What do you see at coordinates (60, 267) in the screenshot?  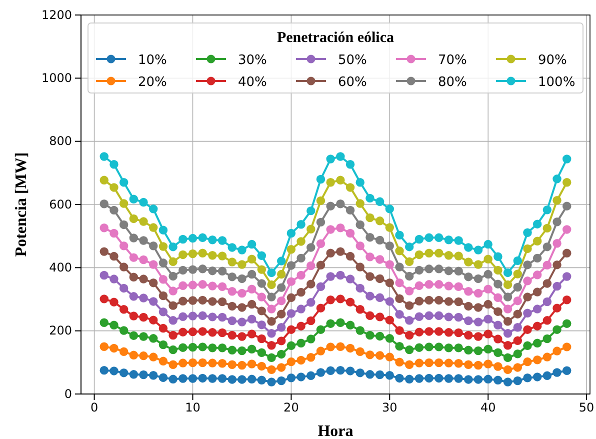 I see `y-tick-label: 400` at bounding box center [60, 267].